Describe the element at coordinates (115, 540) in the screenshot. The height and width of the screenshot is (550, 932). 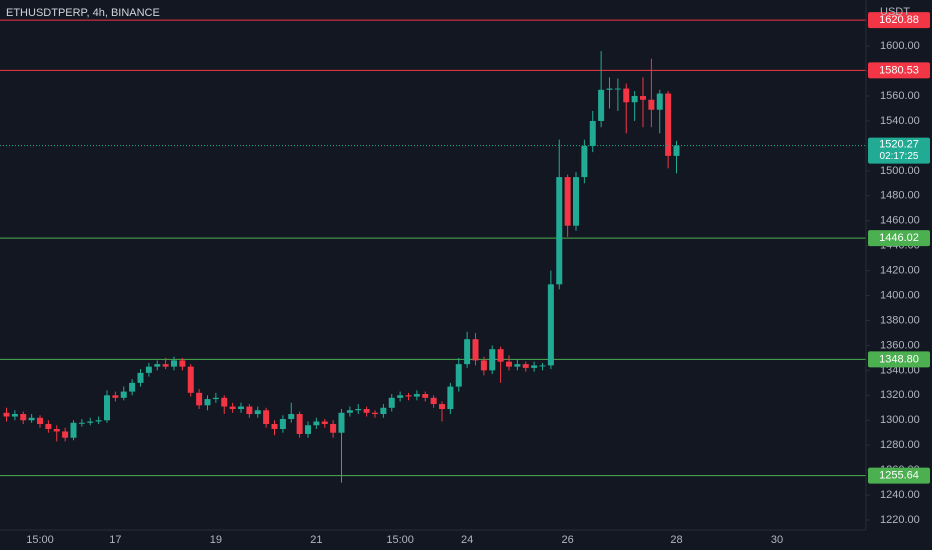
I see `x-tick-label: 17` at that location.